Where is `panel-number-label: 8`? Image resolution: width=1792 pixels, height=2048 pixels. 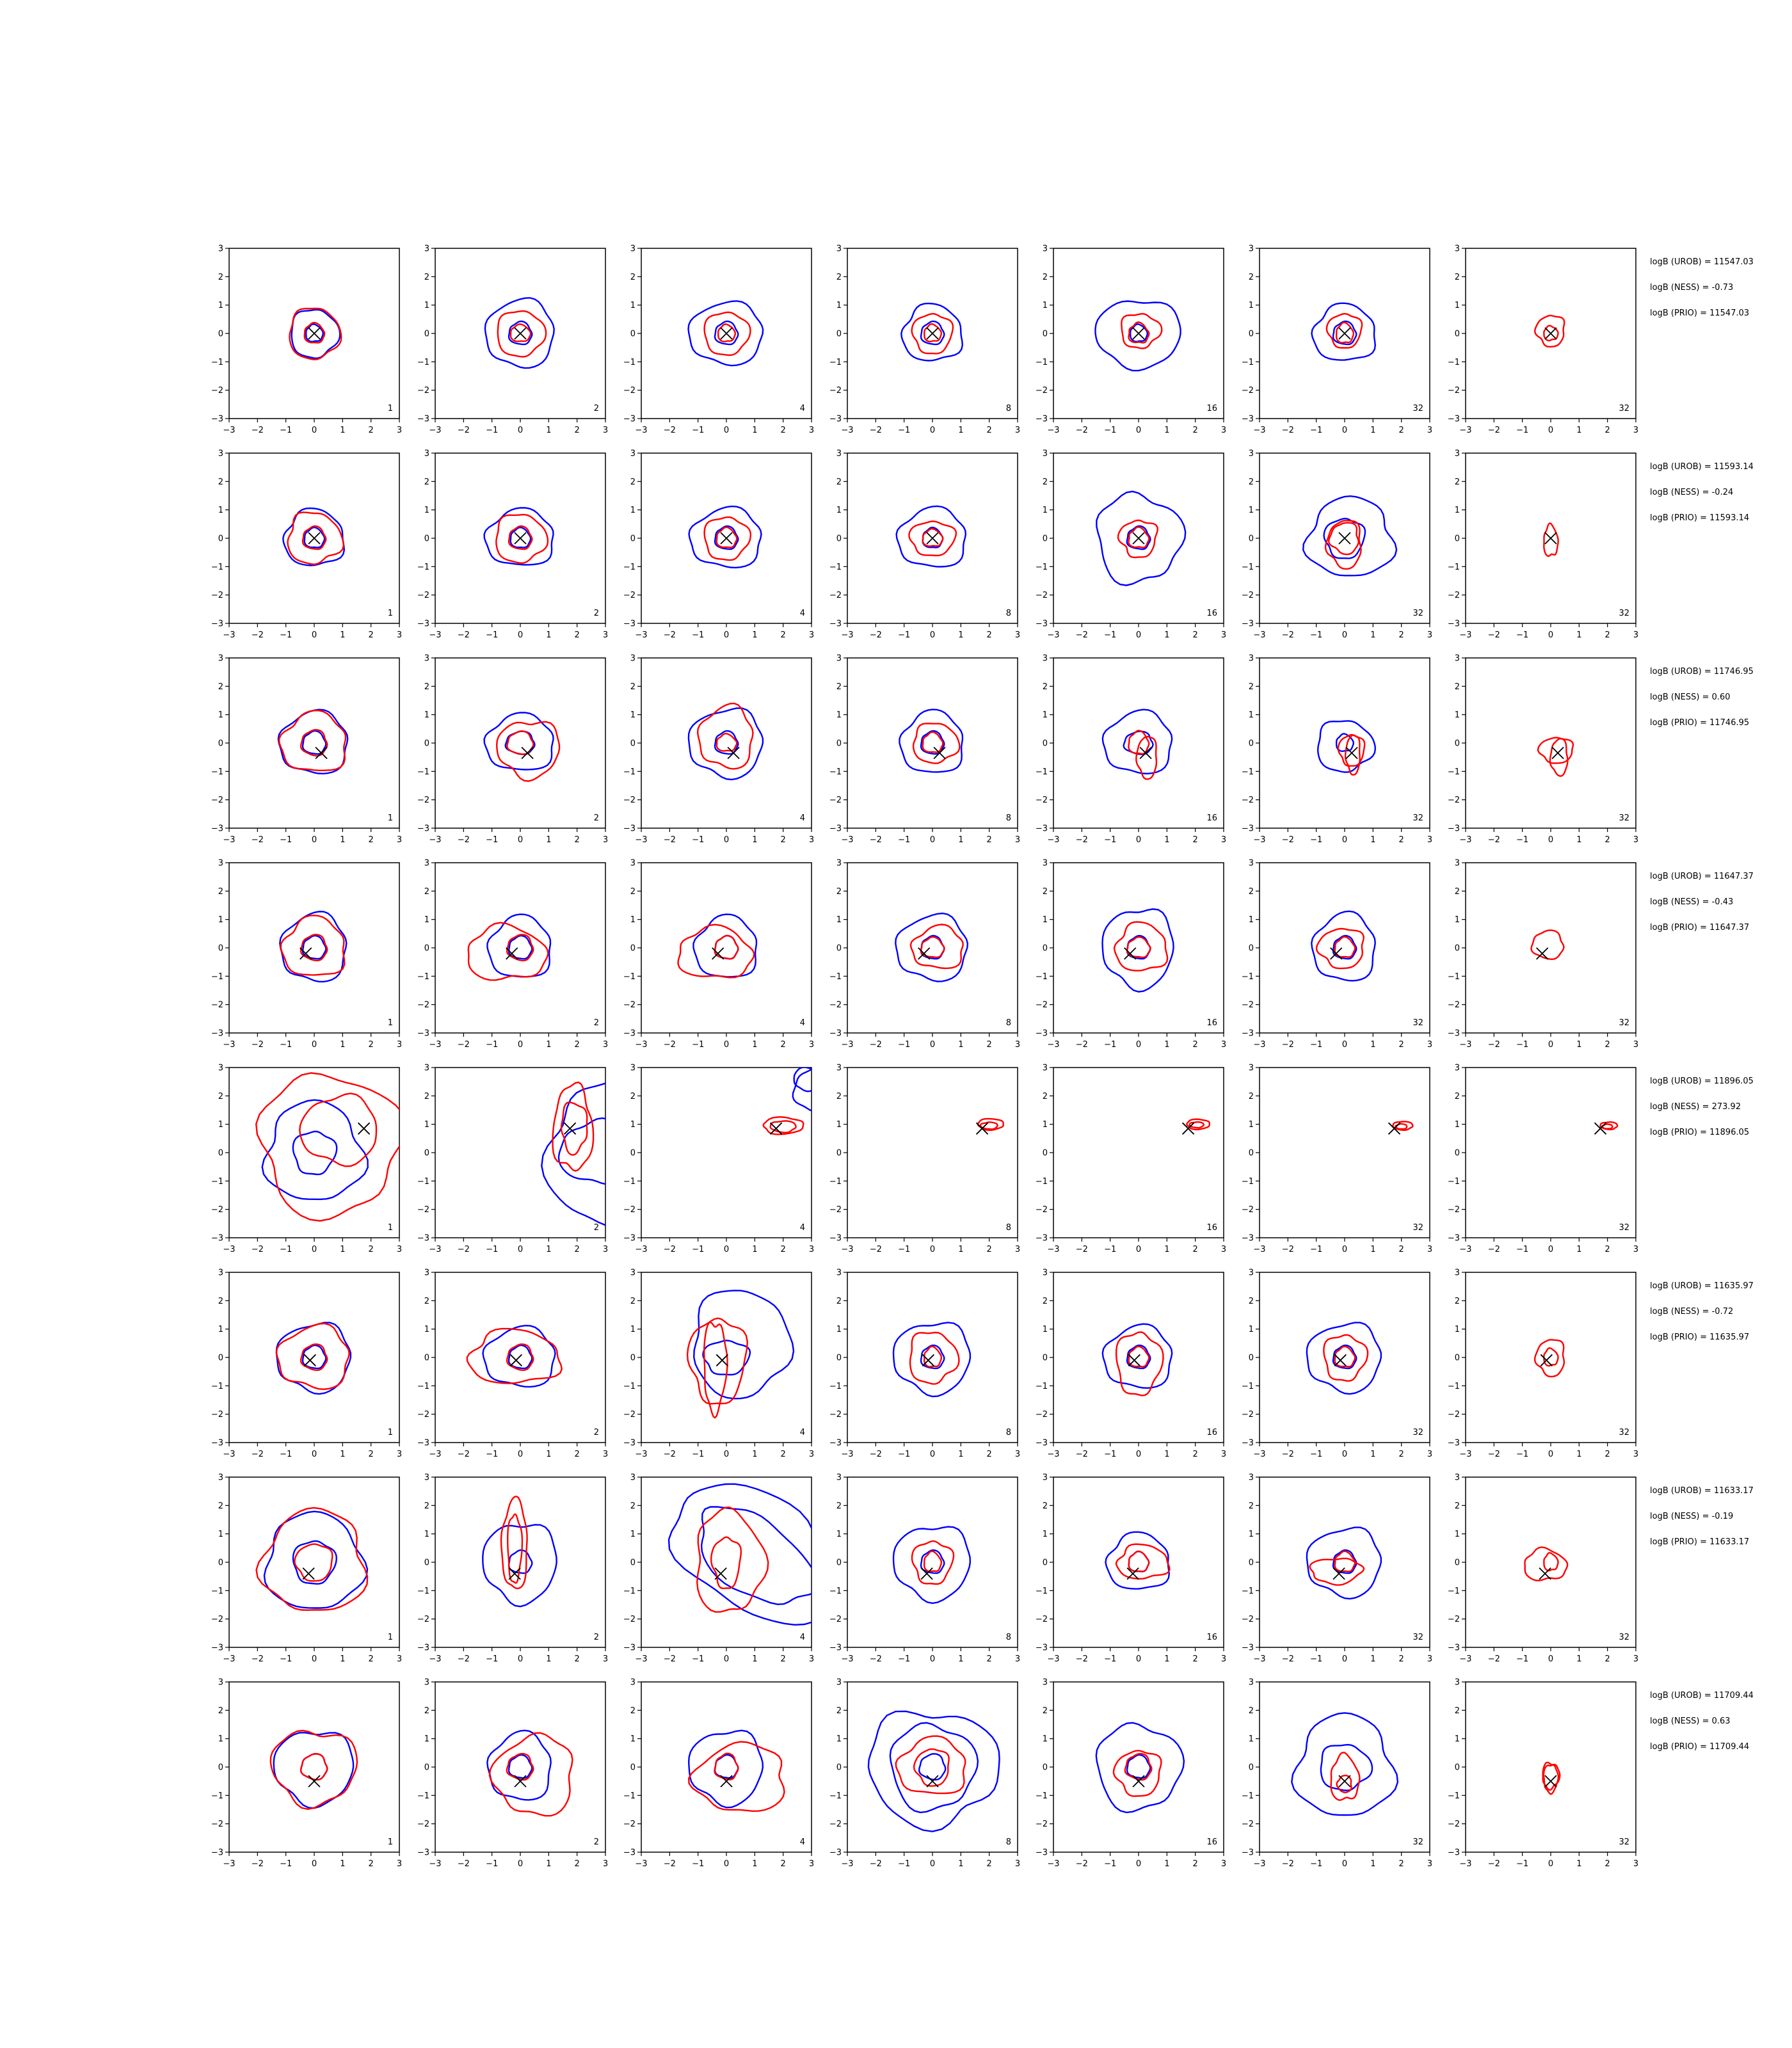
panel-number-label: 8 is located at coordinates (1008, 1432).